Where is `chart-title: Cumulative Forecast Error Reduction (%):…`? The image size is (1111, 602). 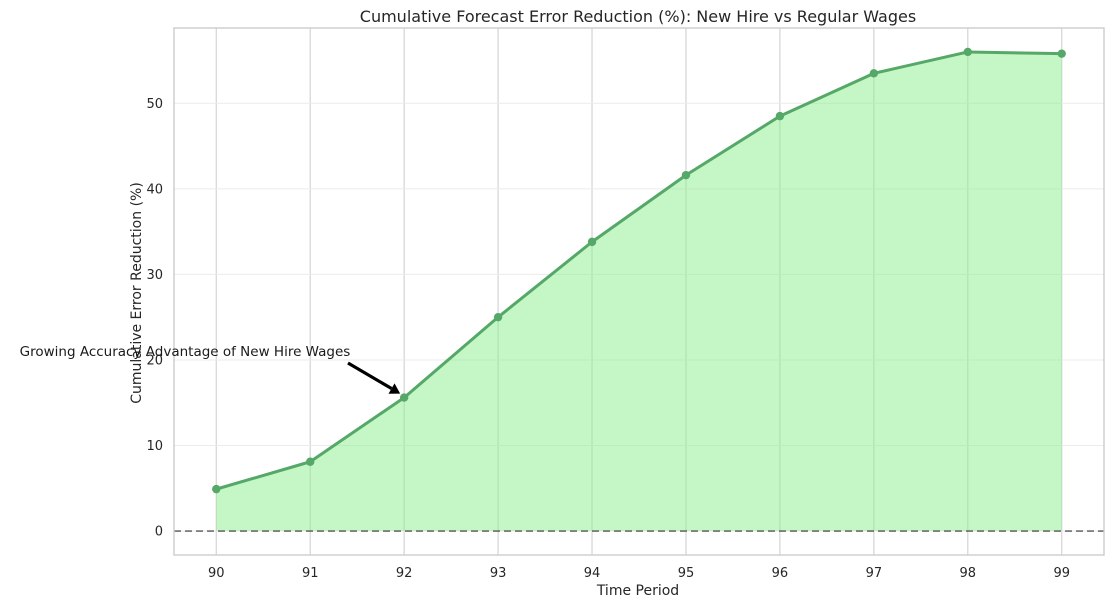 chart-title: Cumulative Forecast Error Reduction (%):… is located at coordinates (638, 16).